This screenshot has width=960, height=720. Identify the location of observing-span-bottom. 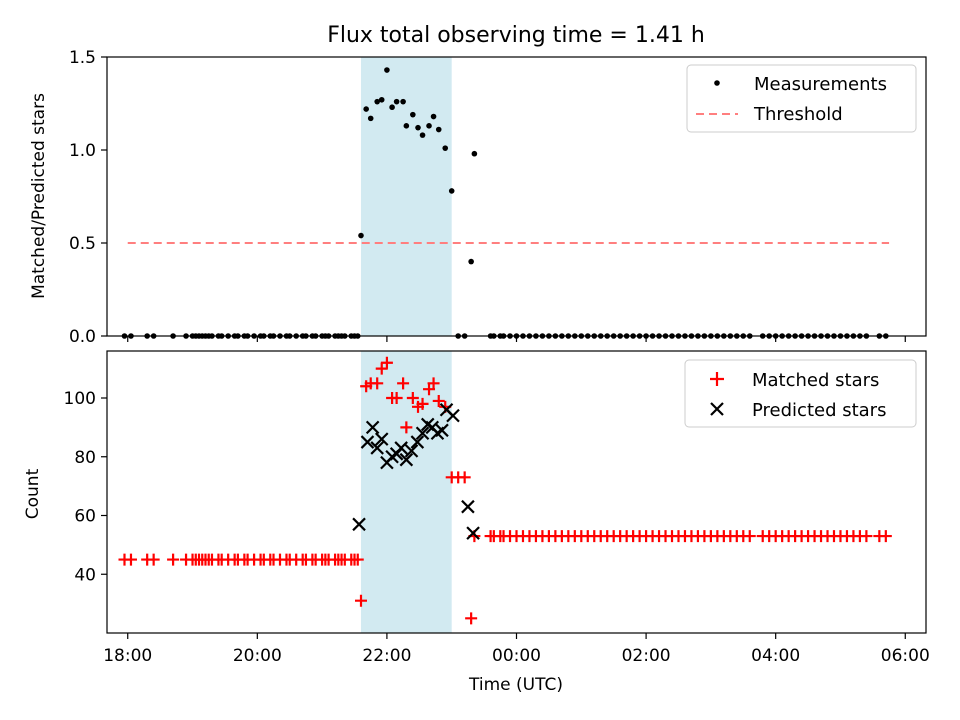
(406, 492).